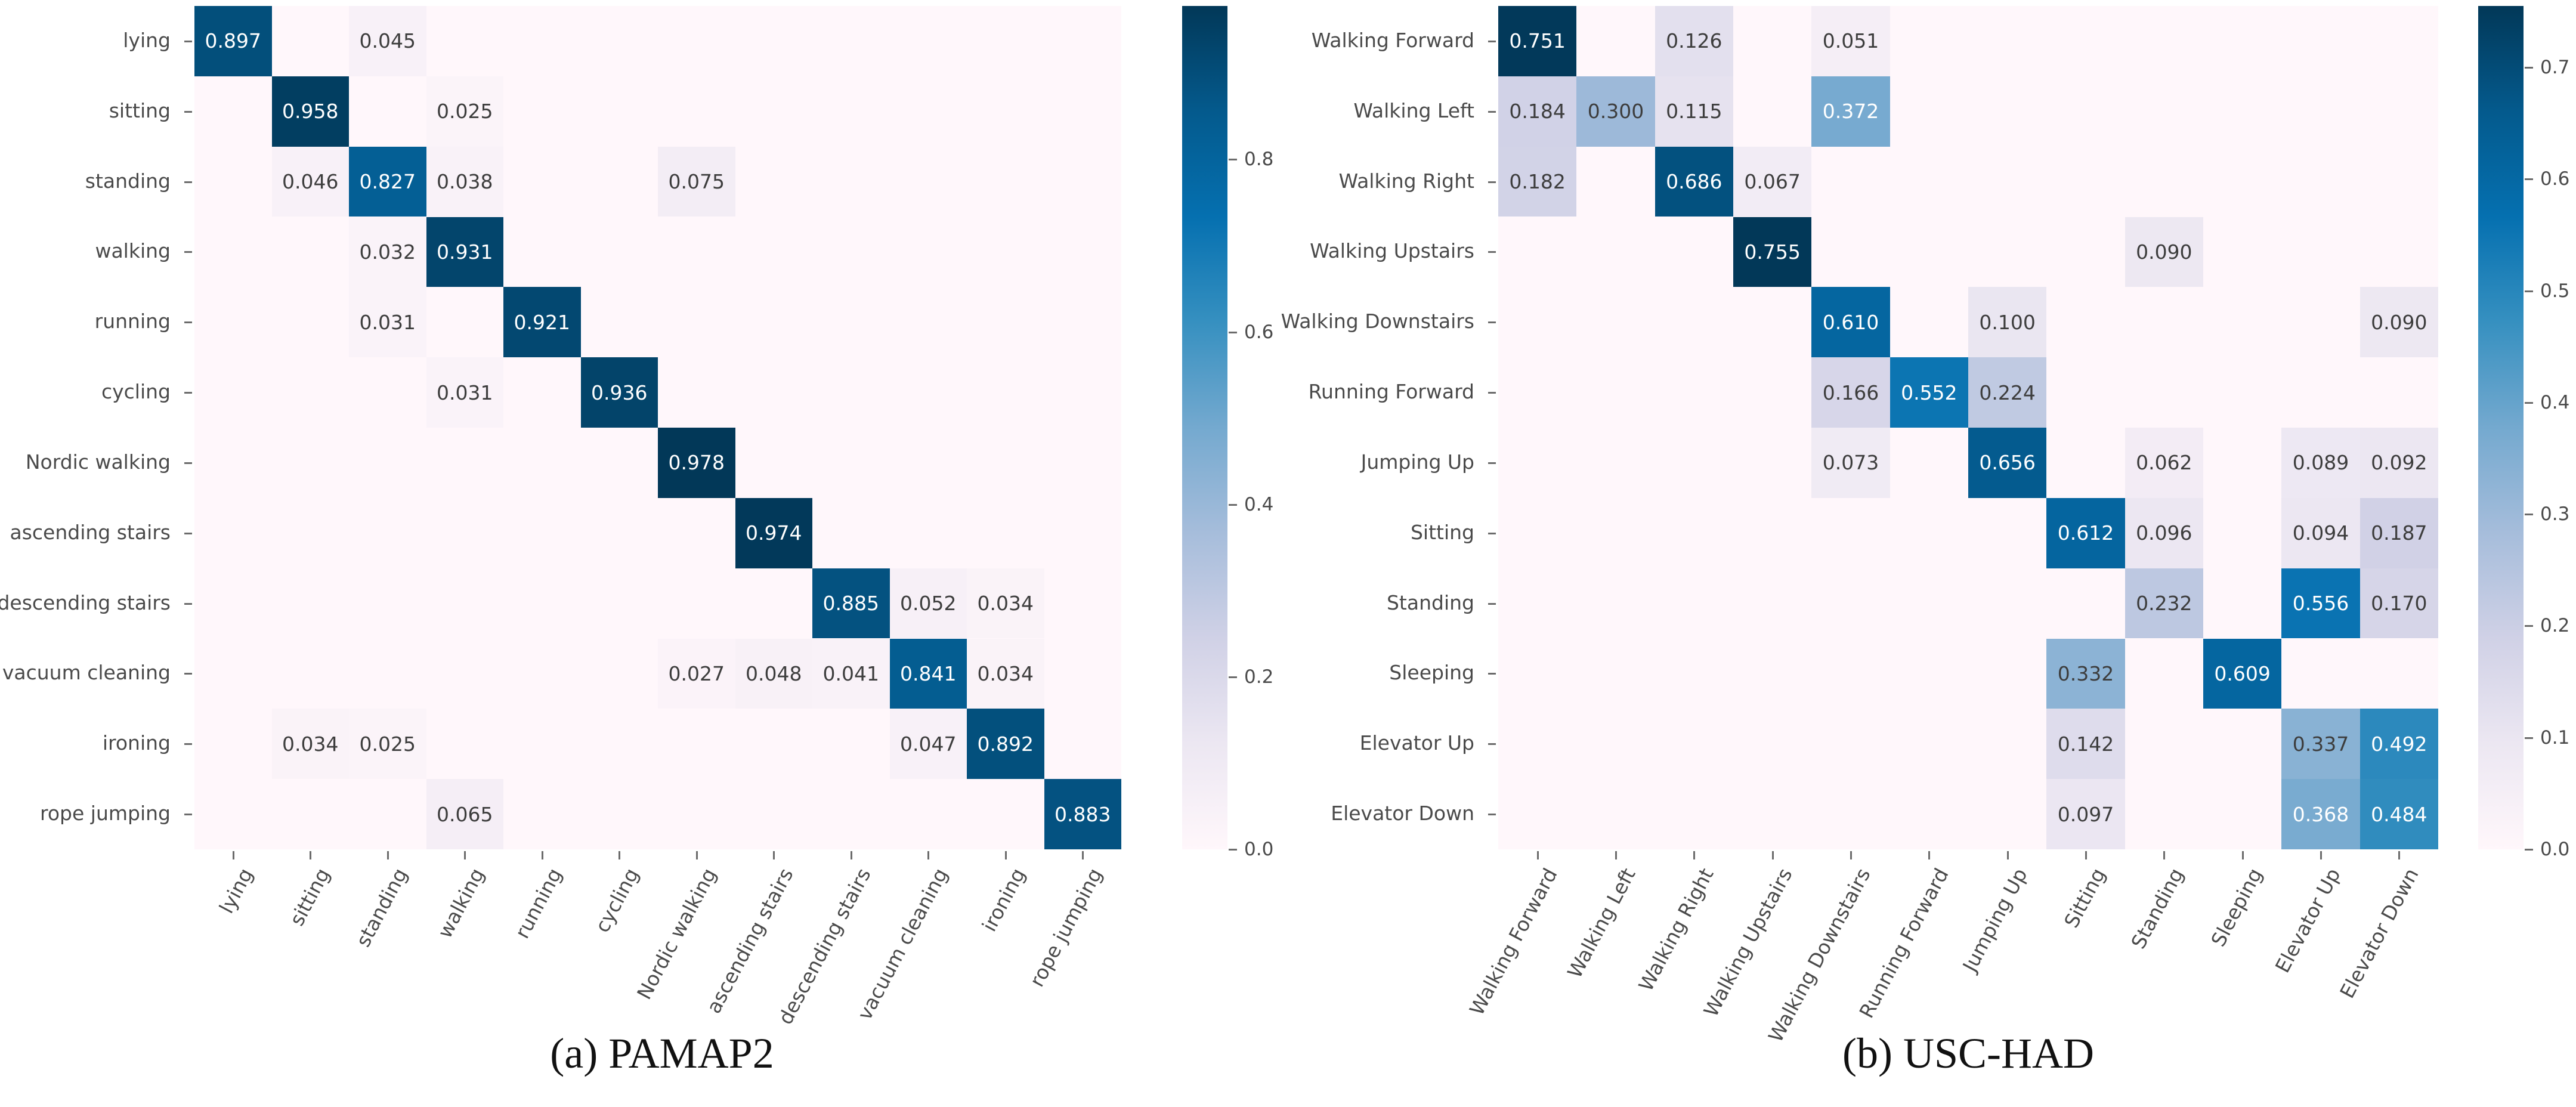  What do you see at coordinates (98, 462) in the screenshot?
I see `row-label: Nordic walking` at bounding box center [98, 462].